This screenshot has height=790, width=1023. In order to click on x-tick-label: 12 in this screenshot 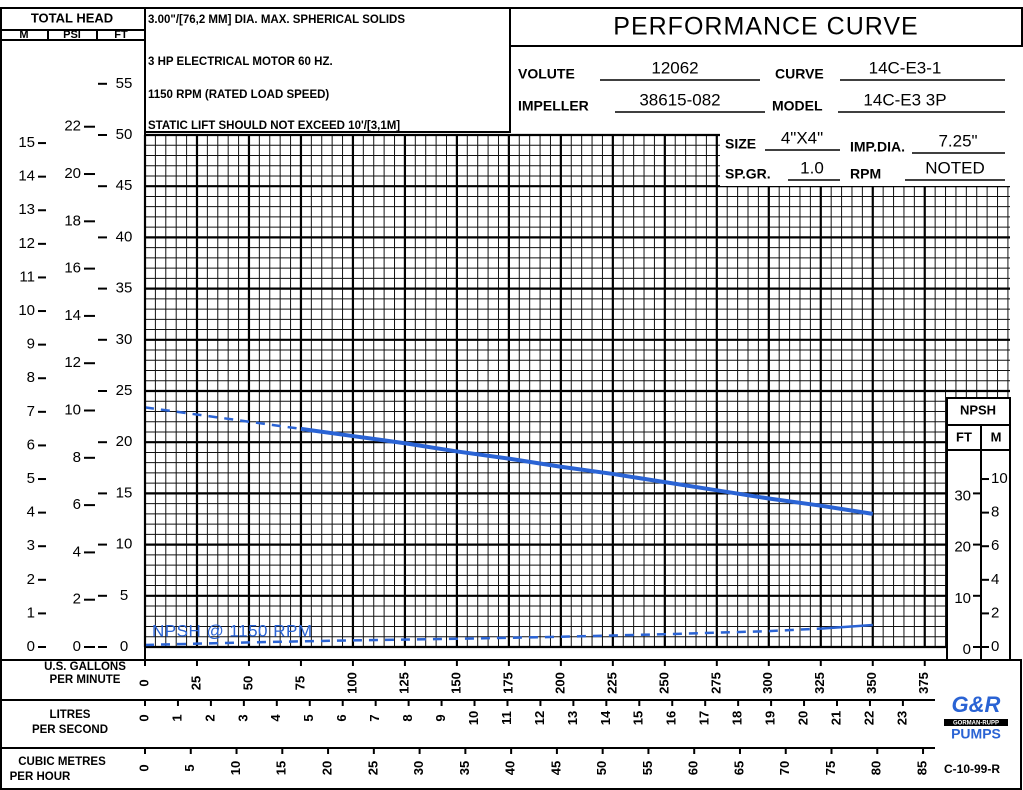, I will do `click(539, 718)`.